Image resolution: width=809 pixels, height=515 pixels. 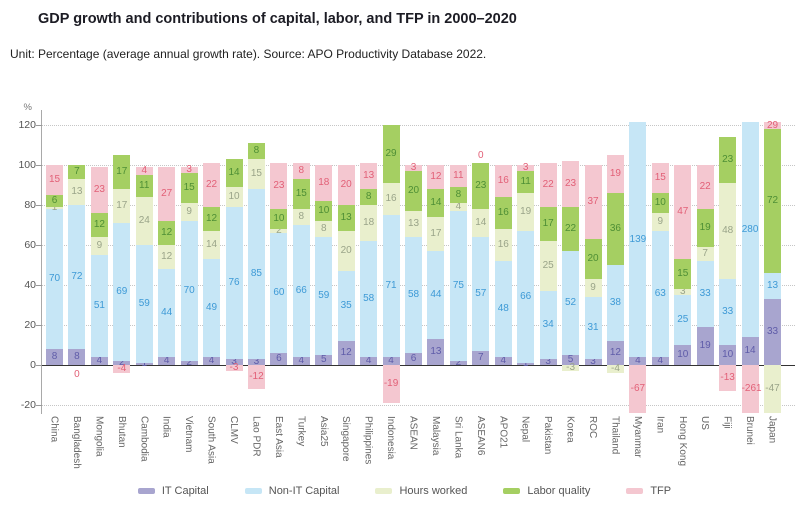 I want to click on x-axis-label: Brunei, so click(x=750, y=430).